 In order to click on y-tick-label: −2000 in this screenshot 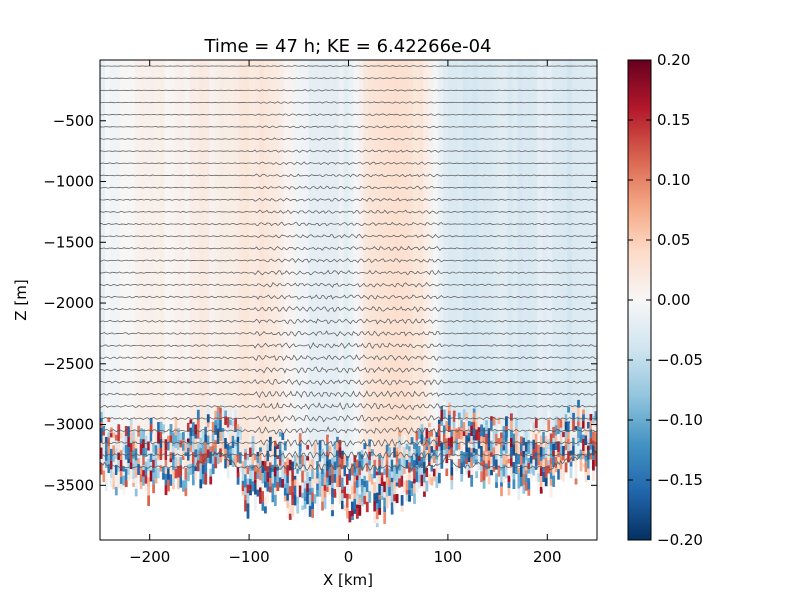, I will do `click(68, 303)`.